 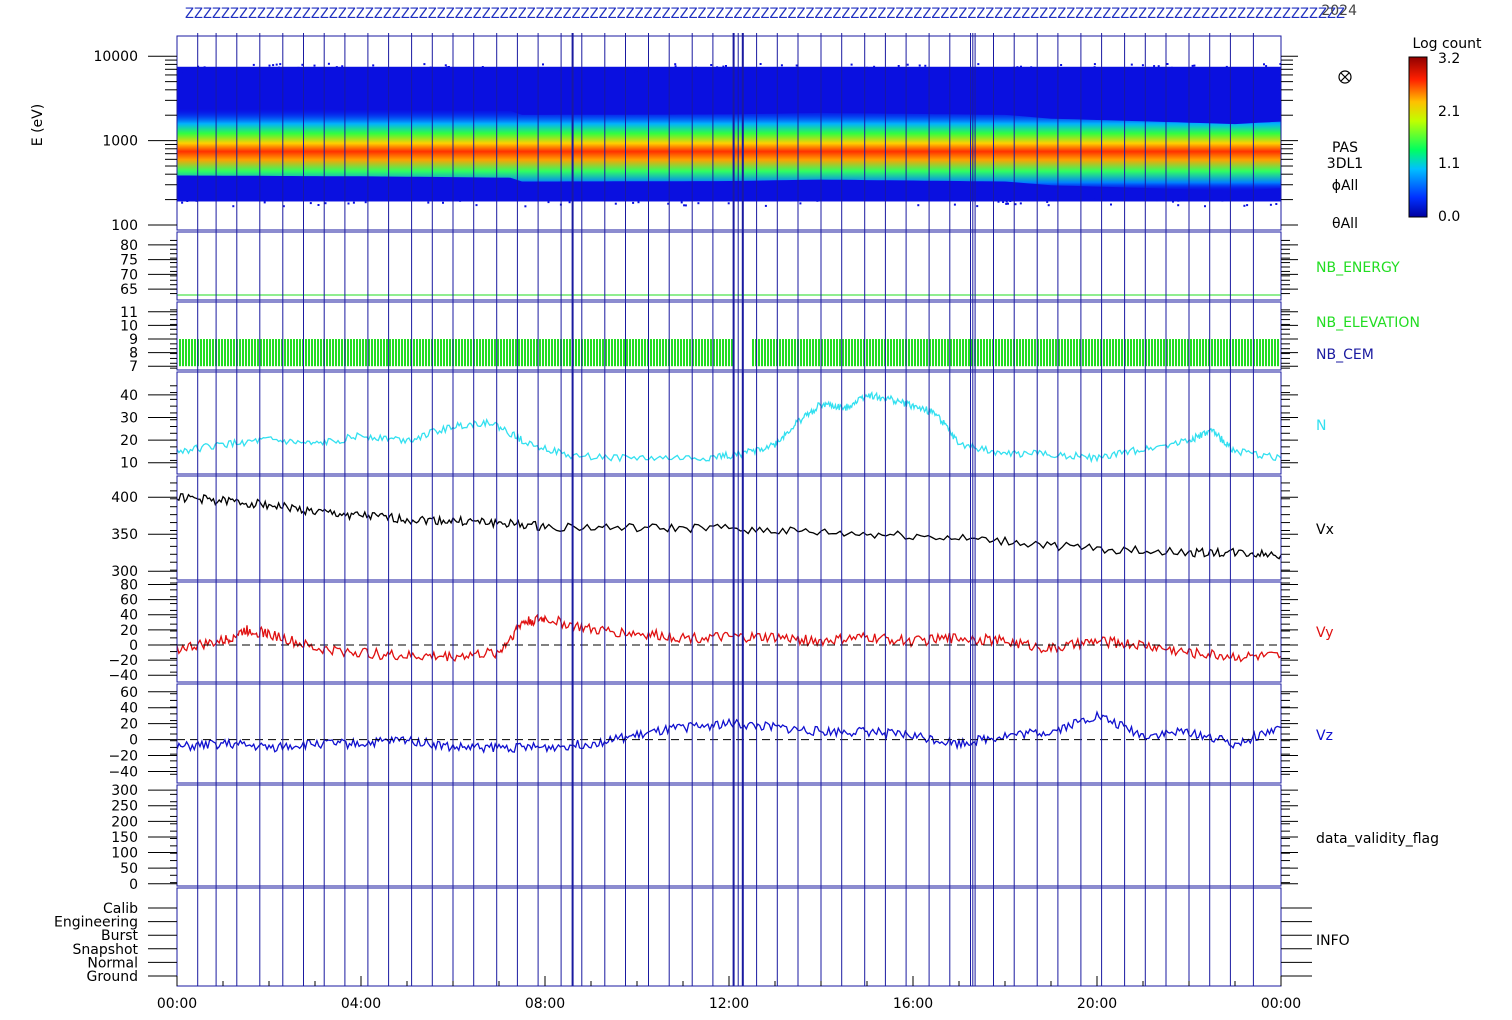 What do you see at coordinates (729, 336) in the screenshot?
I see `panel-frame` at bounding box center [729, 336].